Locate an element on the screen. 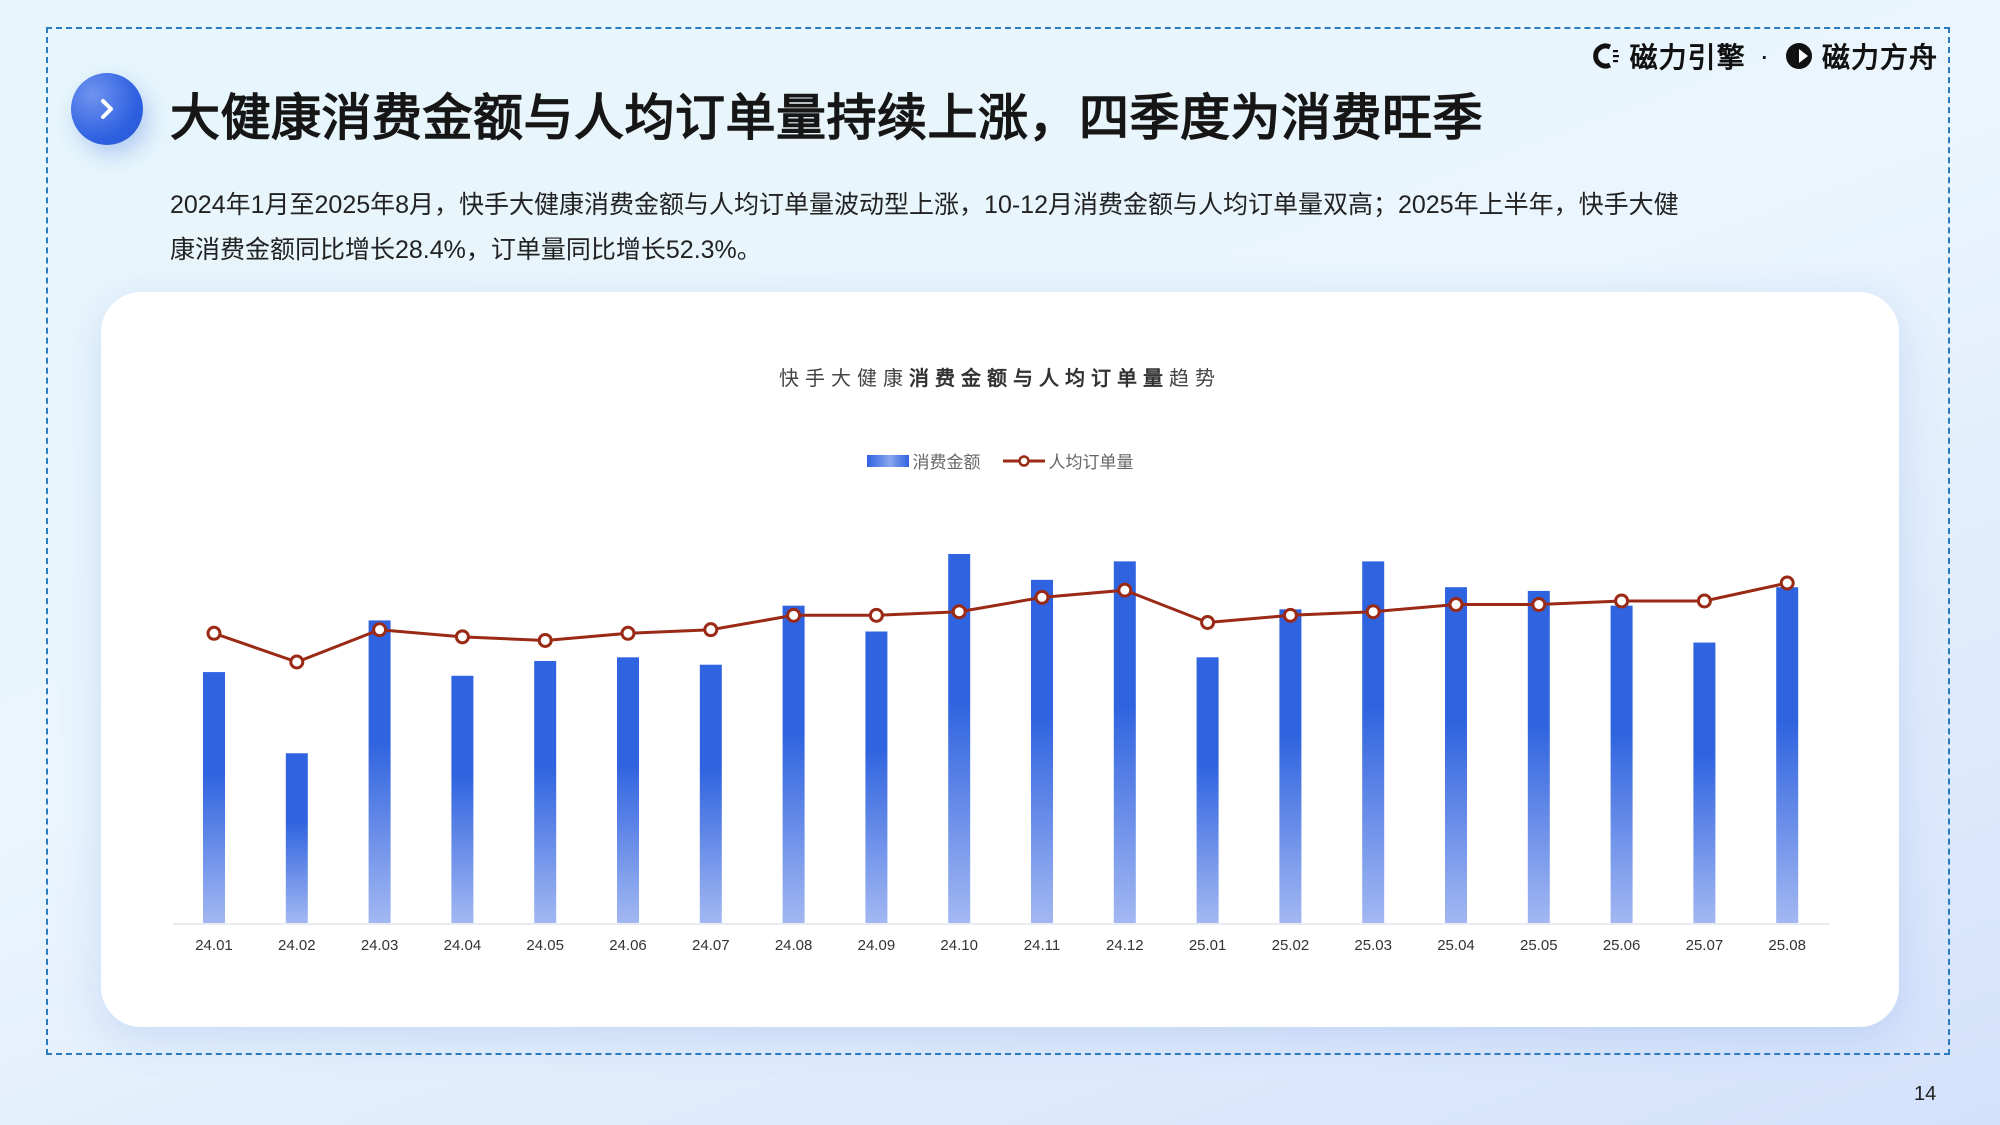 This screenshot has height=1125, width=2000. chart-legend: 消费金额 人均订单量 is located at coordinates (1000, 460).